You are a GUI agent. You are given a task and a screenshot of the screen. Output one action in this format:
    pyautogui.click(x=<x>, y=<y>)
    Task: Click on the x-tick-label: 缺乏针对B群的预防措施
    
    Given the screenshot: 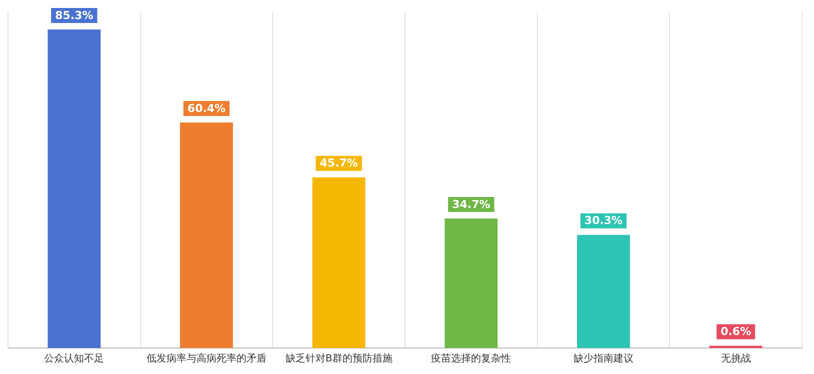 What is the action you would take?
    pyautogui.click(x=338, y=358)
    